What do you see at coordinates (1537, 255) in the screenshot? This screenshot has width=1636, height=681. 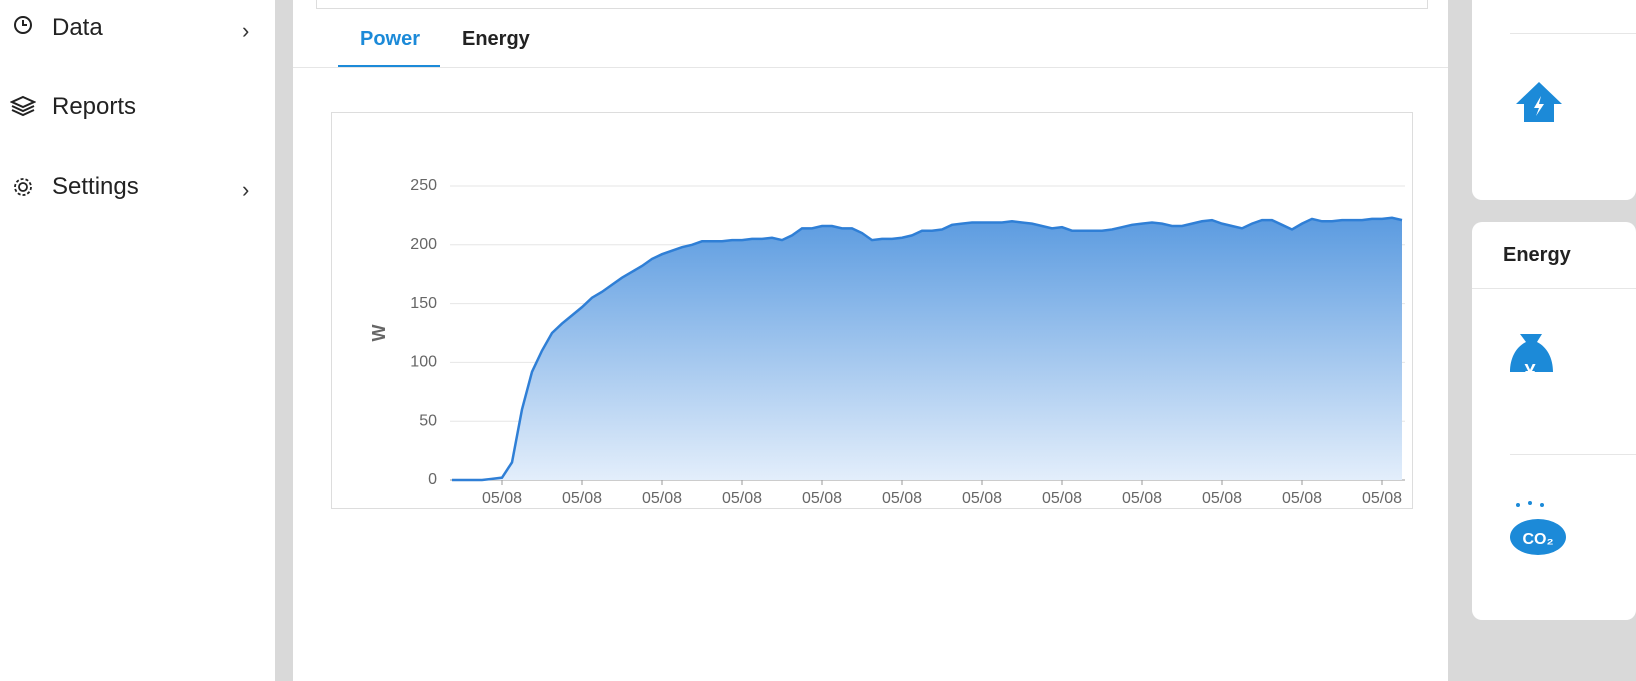 I see `card-title: Energy` at bounding box center [1537, 255].